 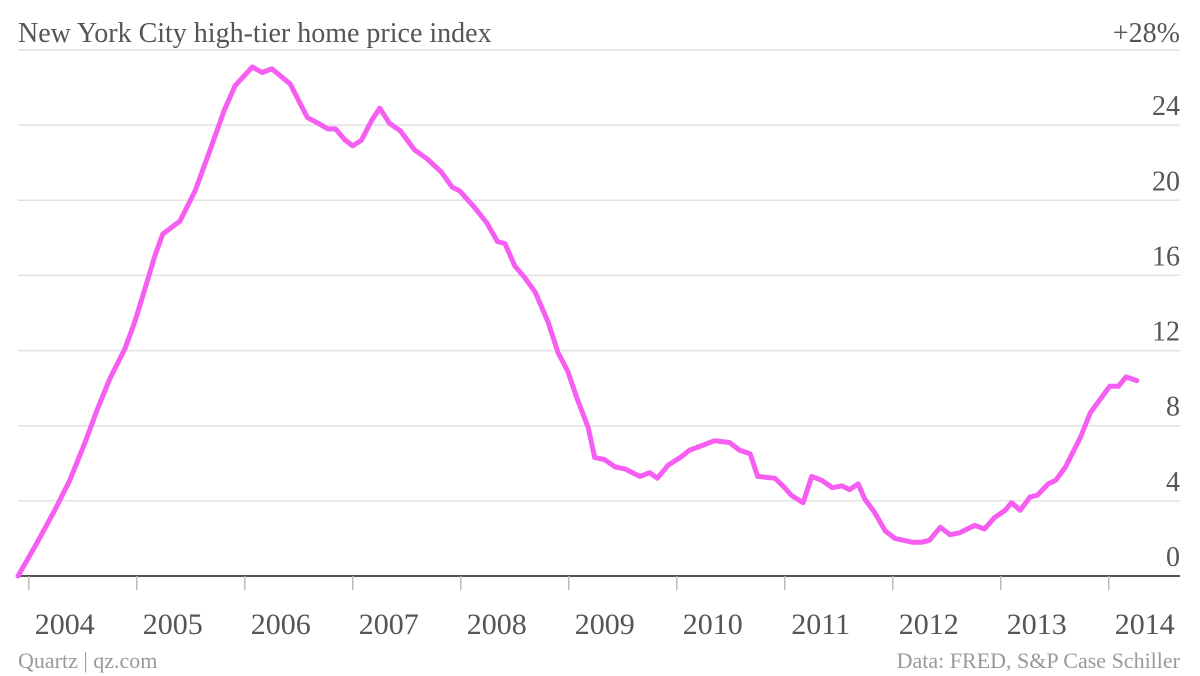 What do you see at coordinates (255, 33) in the screenshot?
I see `chart-title: New York City high-tier home price index` at bounding box center [255, 33].